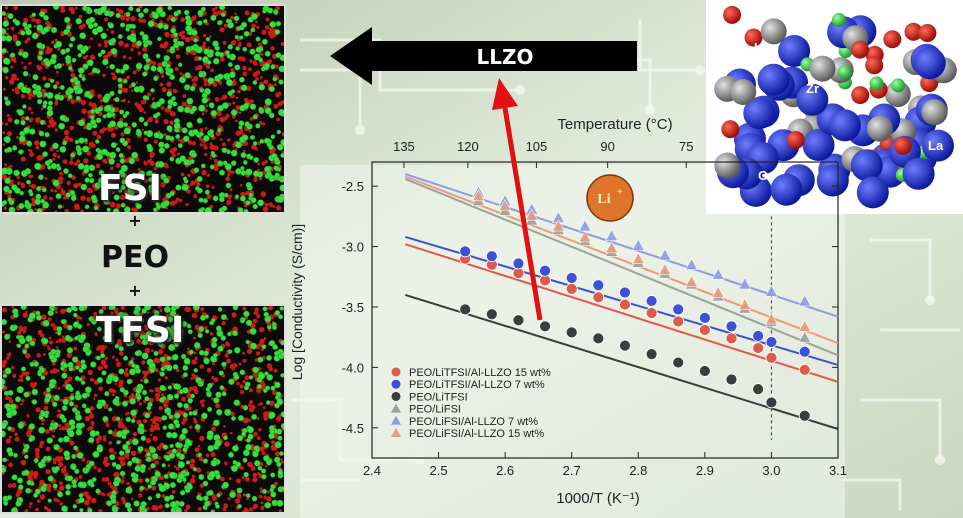 The width and height of the screenshot is (963, 518). I want to click on label-tfsi: TFSI, so click(140, 330).